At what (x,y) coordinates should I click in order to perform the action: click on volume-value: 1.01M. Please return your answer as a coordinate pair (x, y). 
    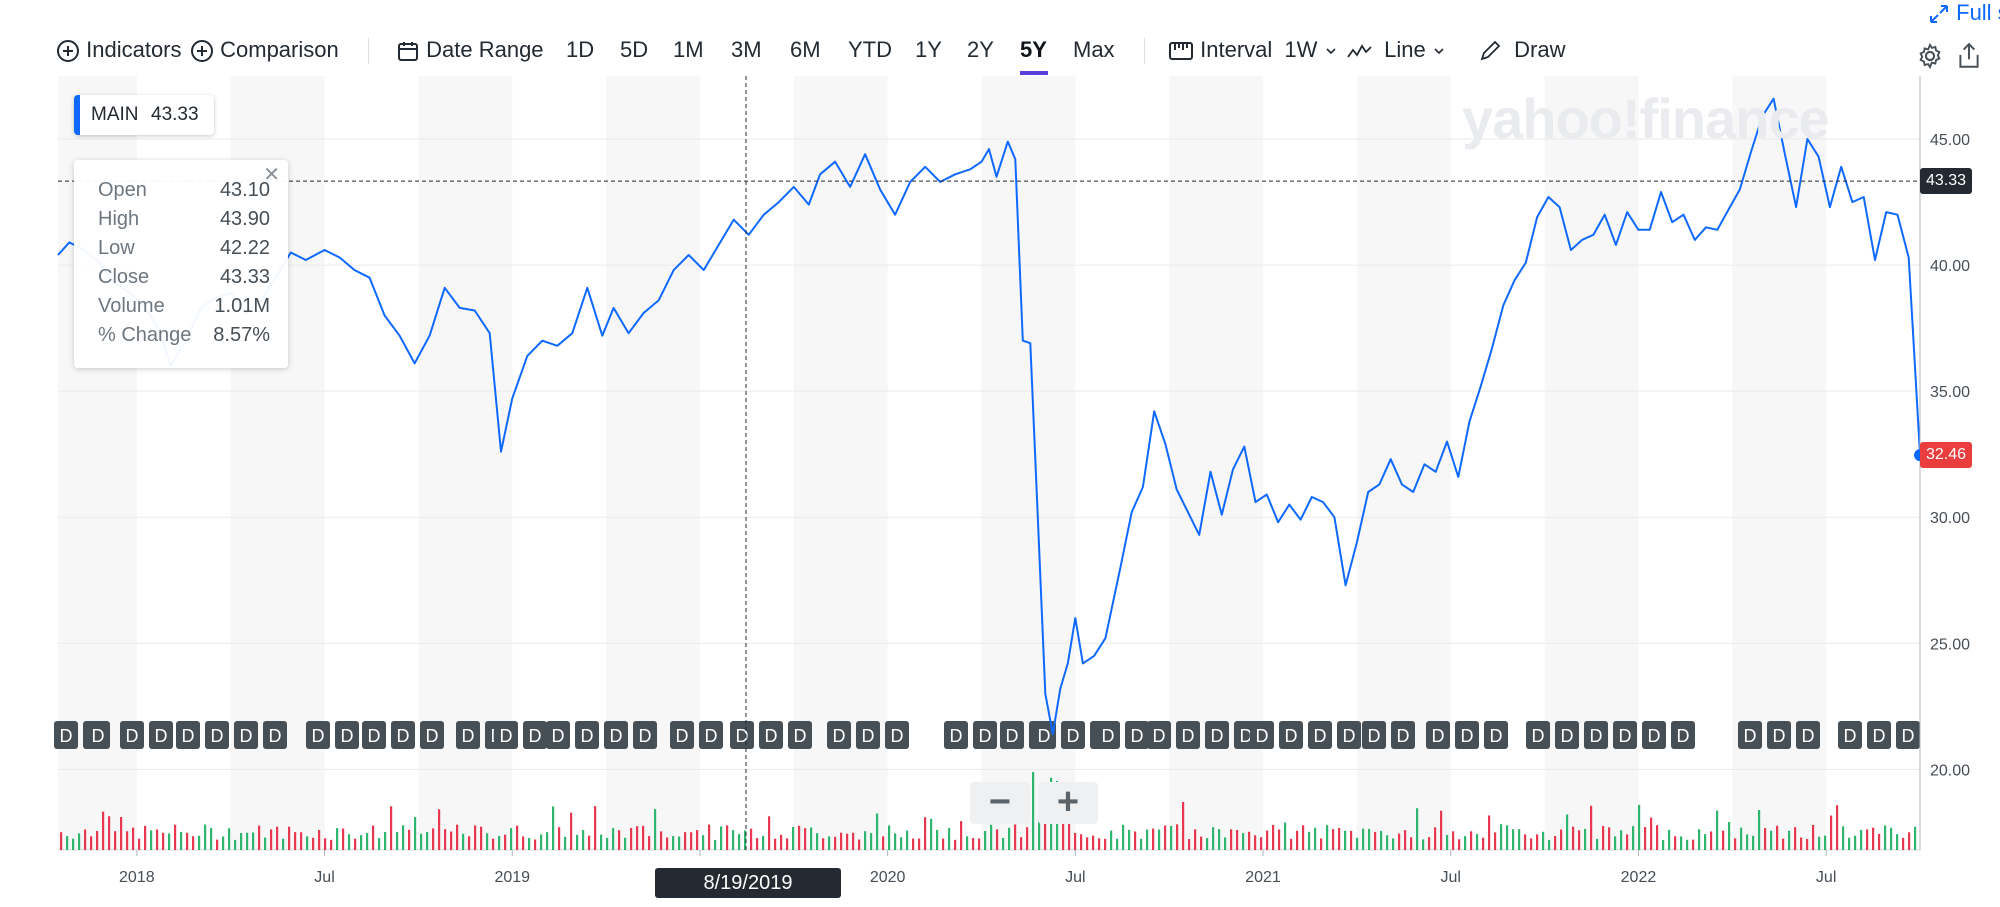
    Looking at the image, I should click on (242, 306).